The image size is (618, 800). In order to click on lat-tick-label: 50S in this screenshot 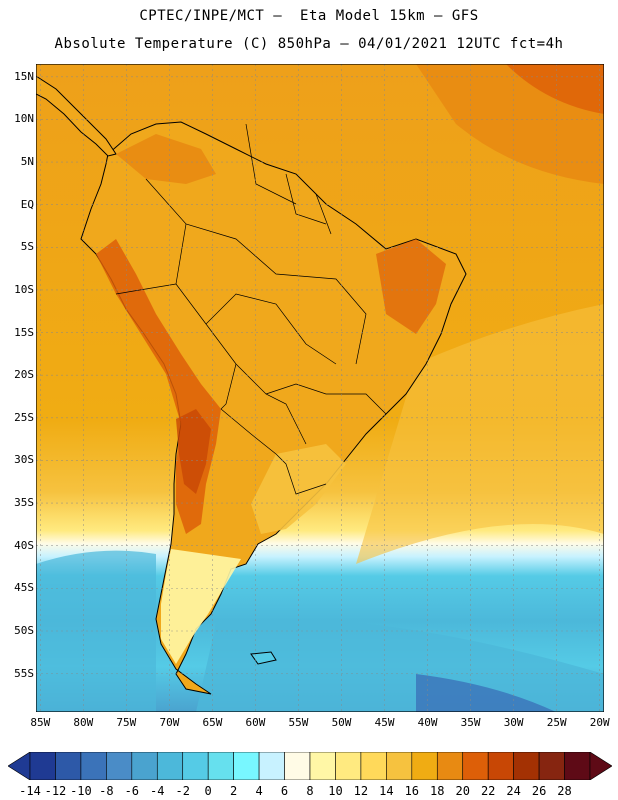, I will do `click(24, 630)`.